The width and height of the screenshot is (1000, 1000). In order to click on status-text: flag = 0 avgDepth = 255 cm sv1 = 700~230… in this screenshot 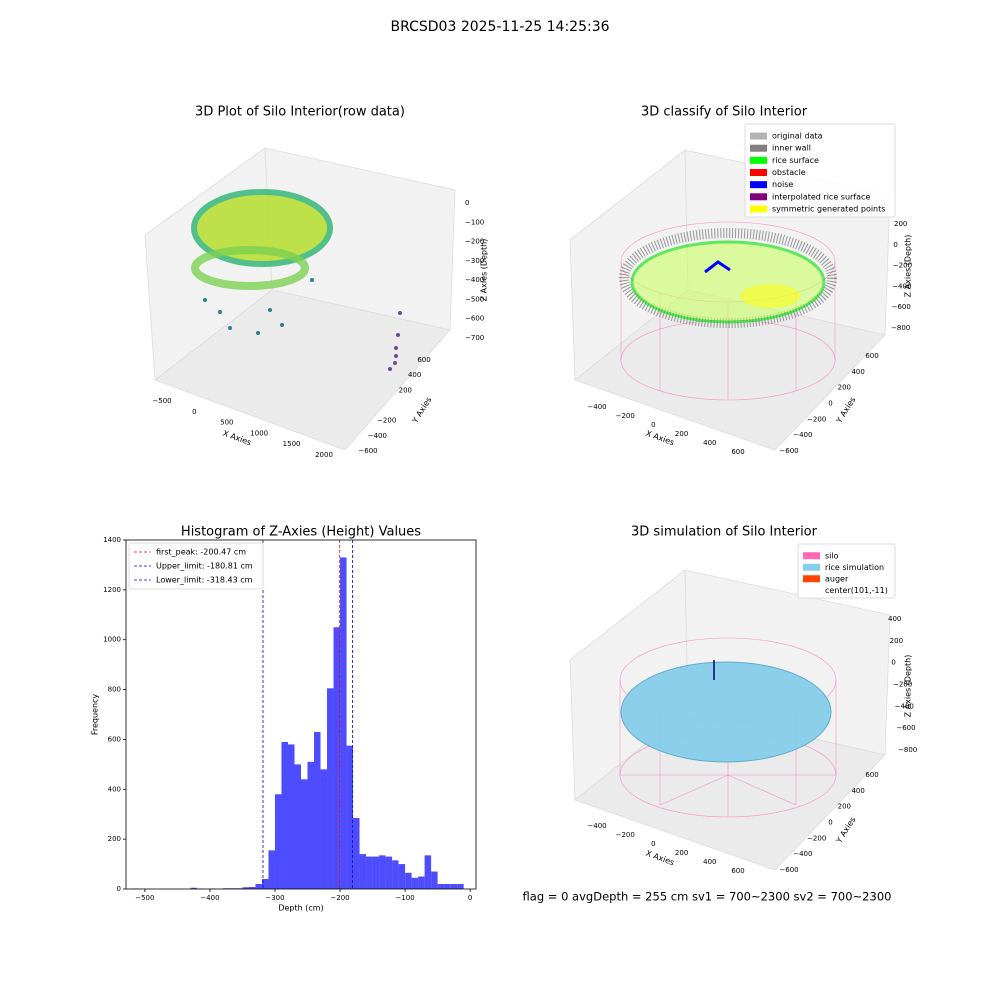, I will do `click(707, 897)`.